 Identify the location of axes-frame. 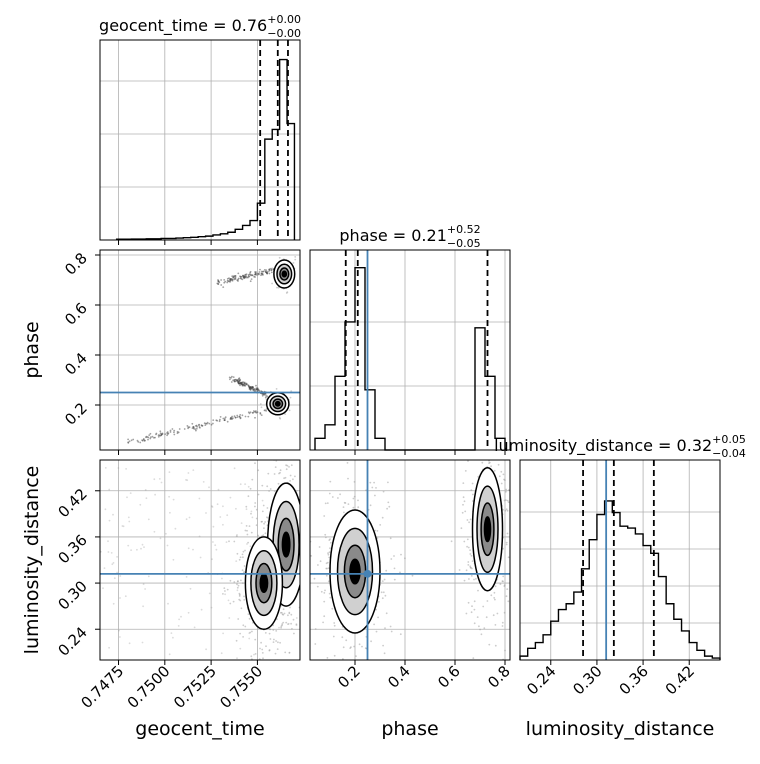
(200, 140).